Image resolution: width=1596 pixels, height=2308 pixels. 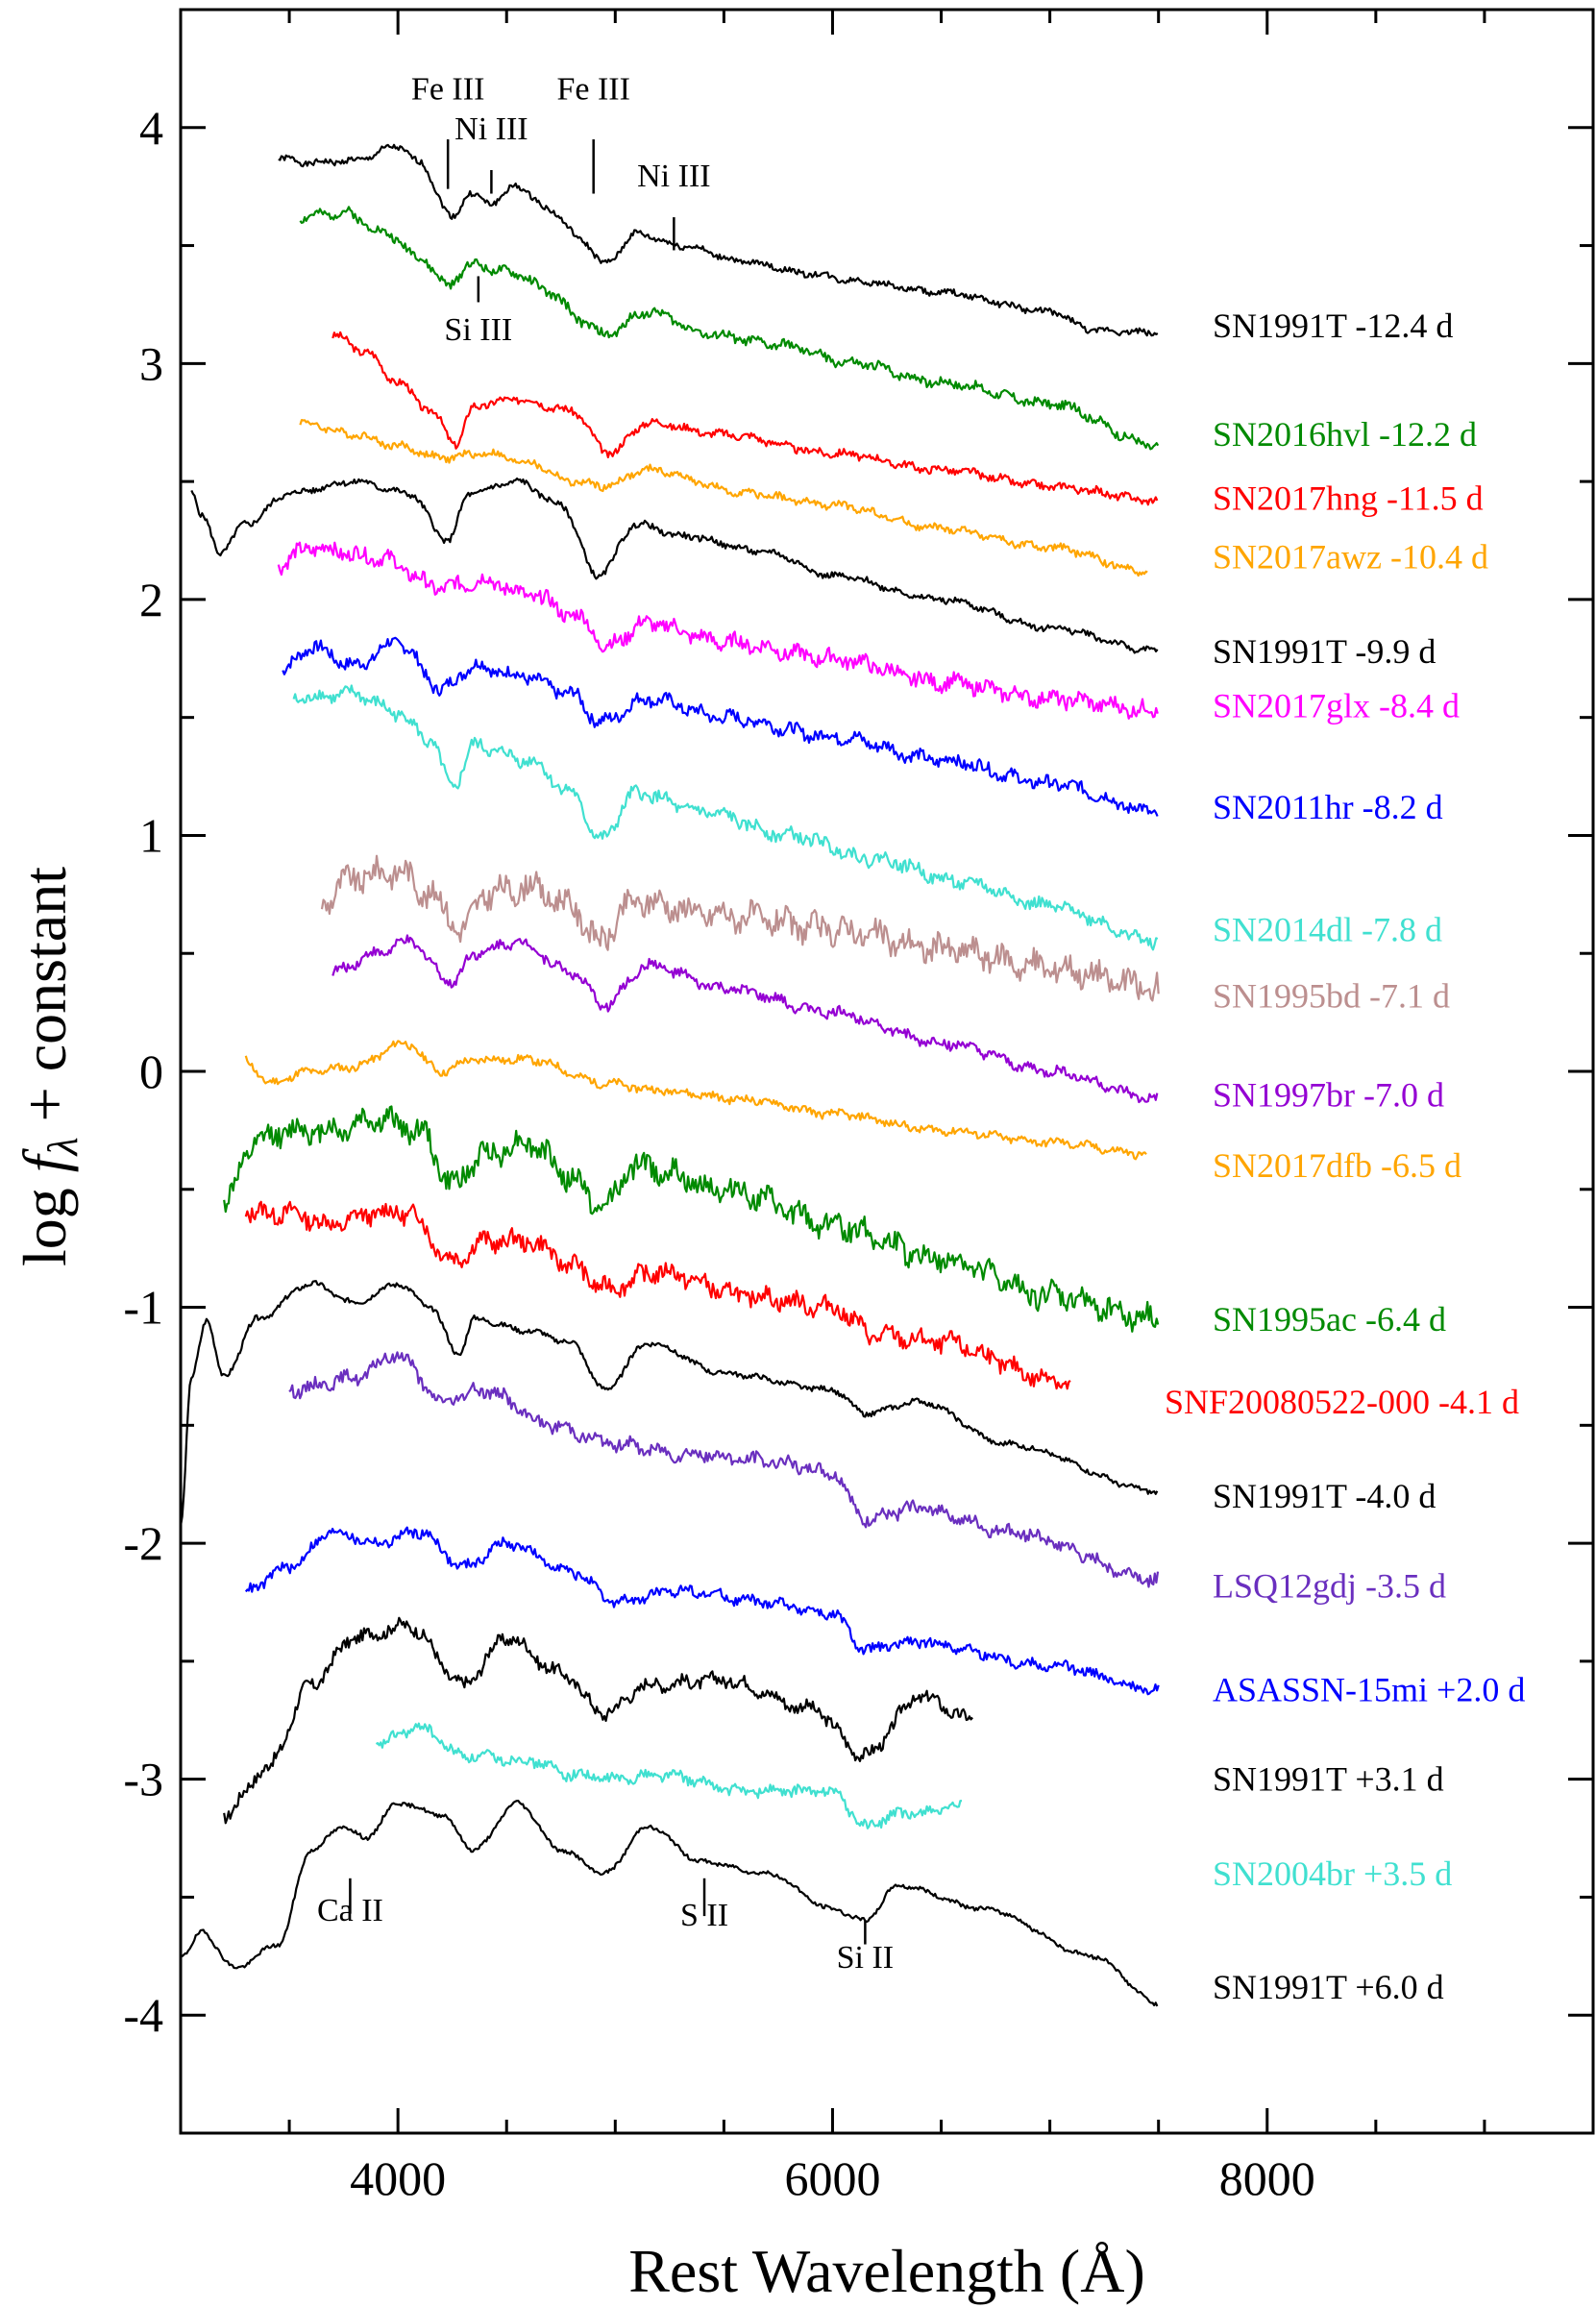 I want to click on series-label: SN1991T +6.0 d, so click(x=1328, y=1987).